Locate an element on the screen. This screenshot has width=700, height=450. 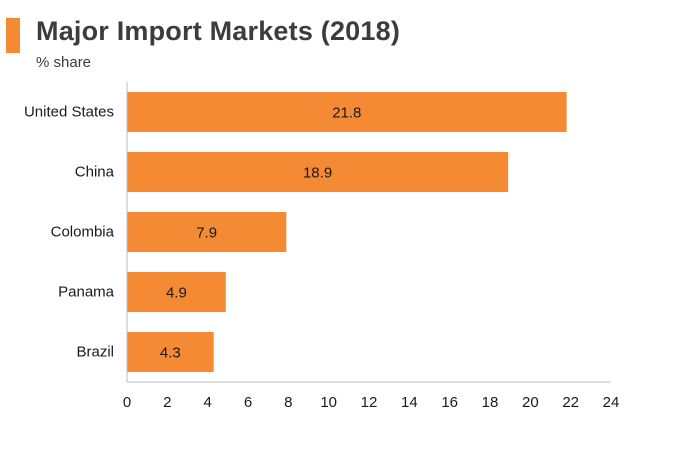
bar-brazil is located at coordinates (170, 352).